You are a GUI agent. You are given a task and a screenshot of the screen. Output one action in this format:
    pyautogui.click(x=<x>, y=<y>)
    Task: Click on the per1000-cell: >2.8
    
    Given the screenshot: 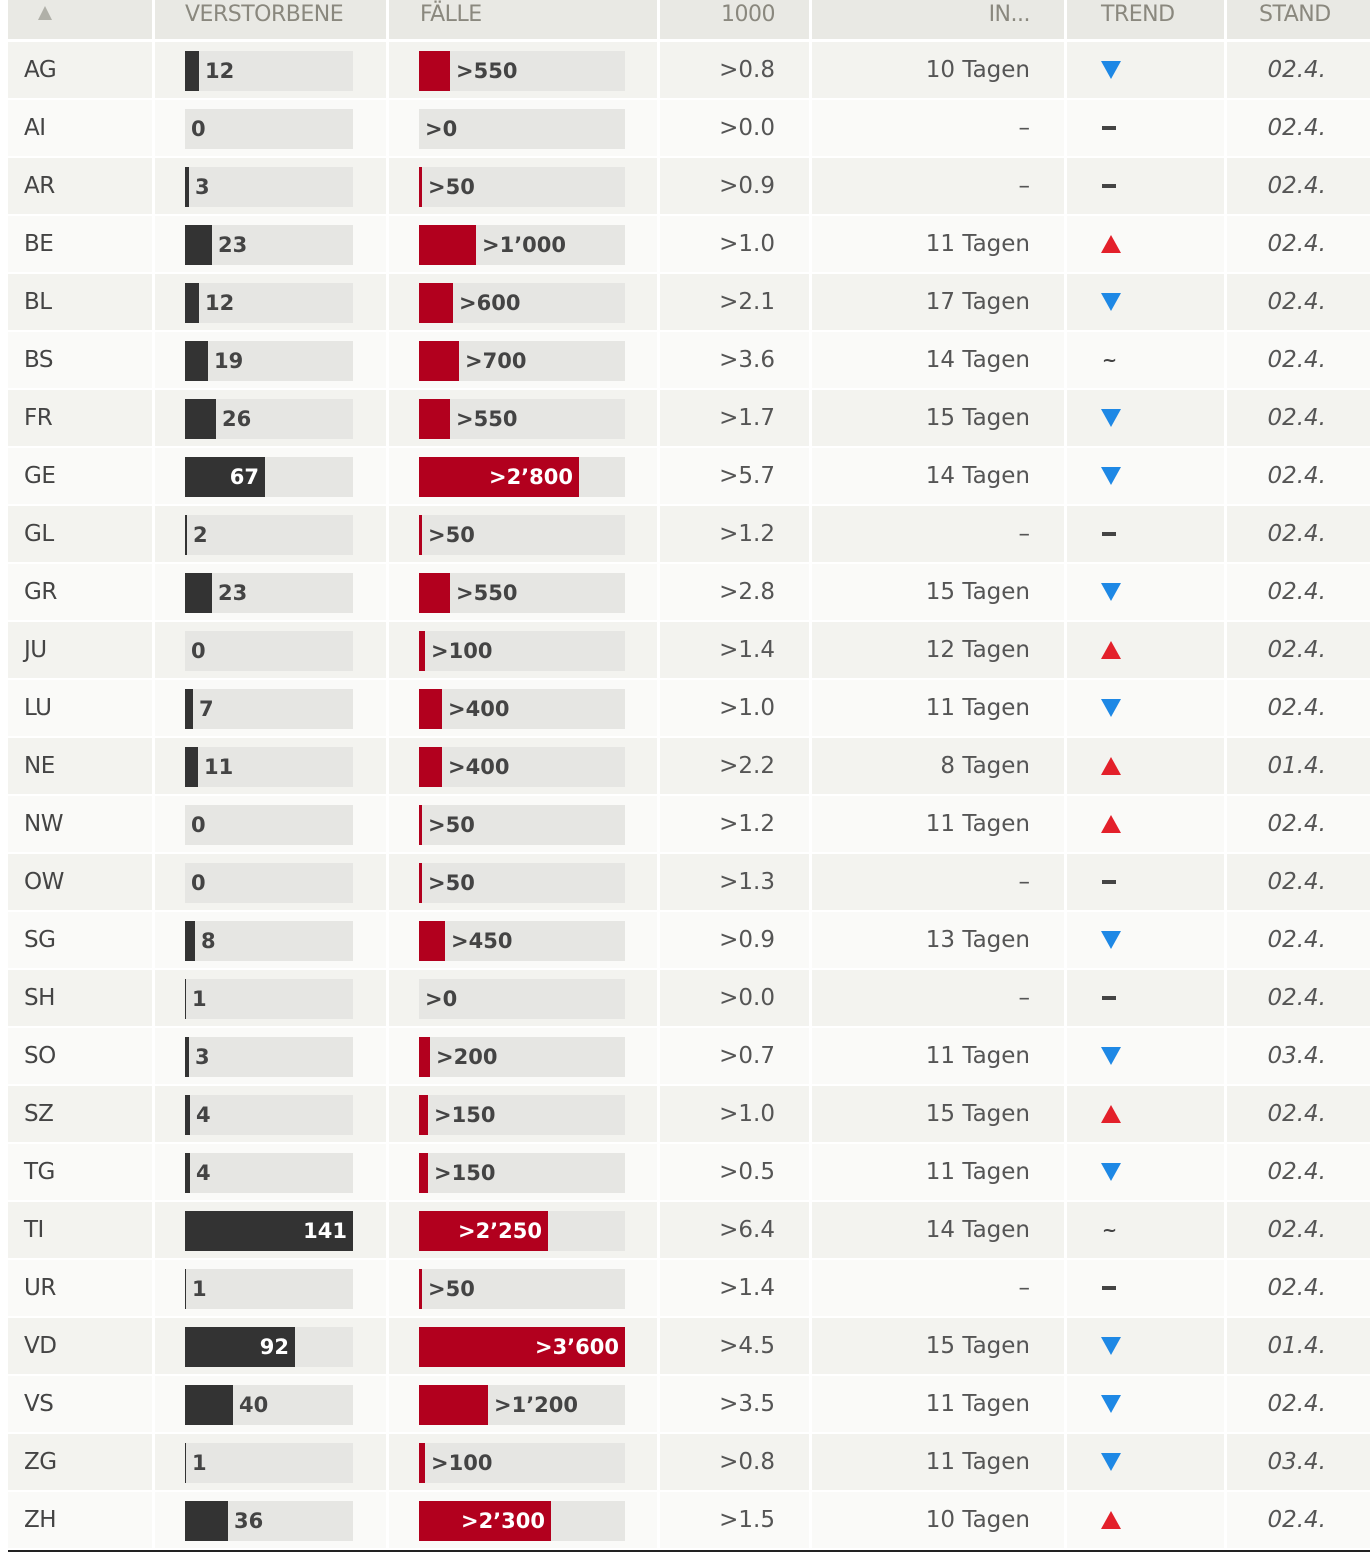 What is the action you would take?
    pyautogui.click(x=736, y=592)
    